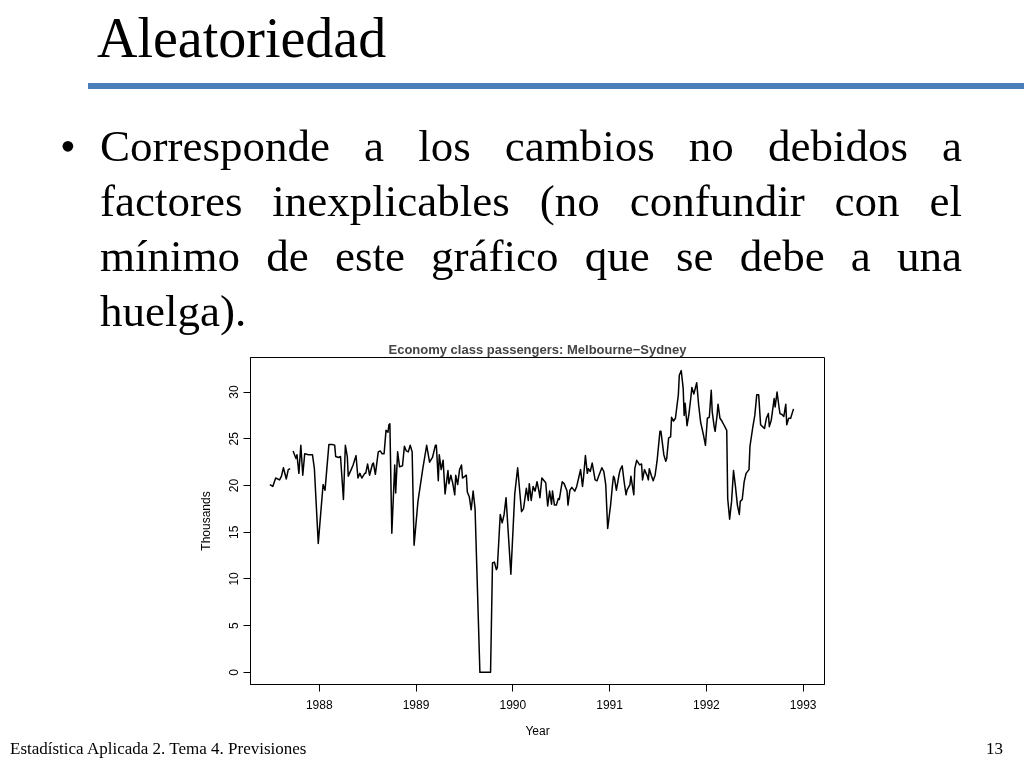 Image resolution: width=1024 pixels, height=768 pixels. I want to click on y-tick-label: 5, so click(234, 625).